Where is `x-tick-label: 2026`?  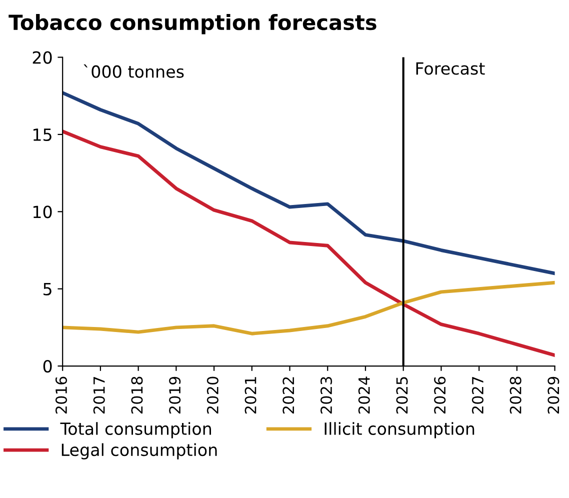 x-tick-label: 2026 is located at coordinates (440, 395).